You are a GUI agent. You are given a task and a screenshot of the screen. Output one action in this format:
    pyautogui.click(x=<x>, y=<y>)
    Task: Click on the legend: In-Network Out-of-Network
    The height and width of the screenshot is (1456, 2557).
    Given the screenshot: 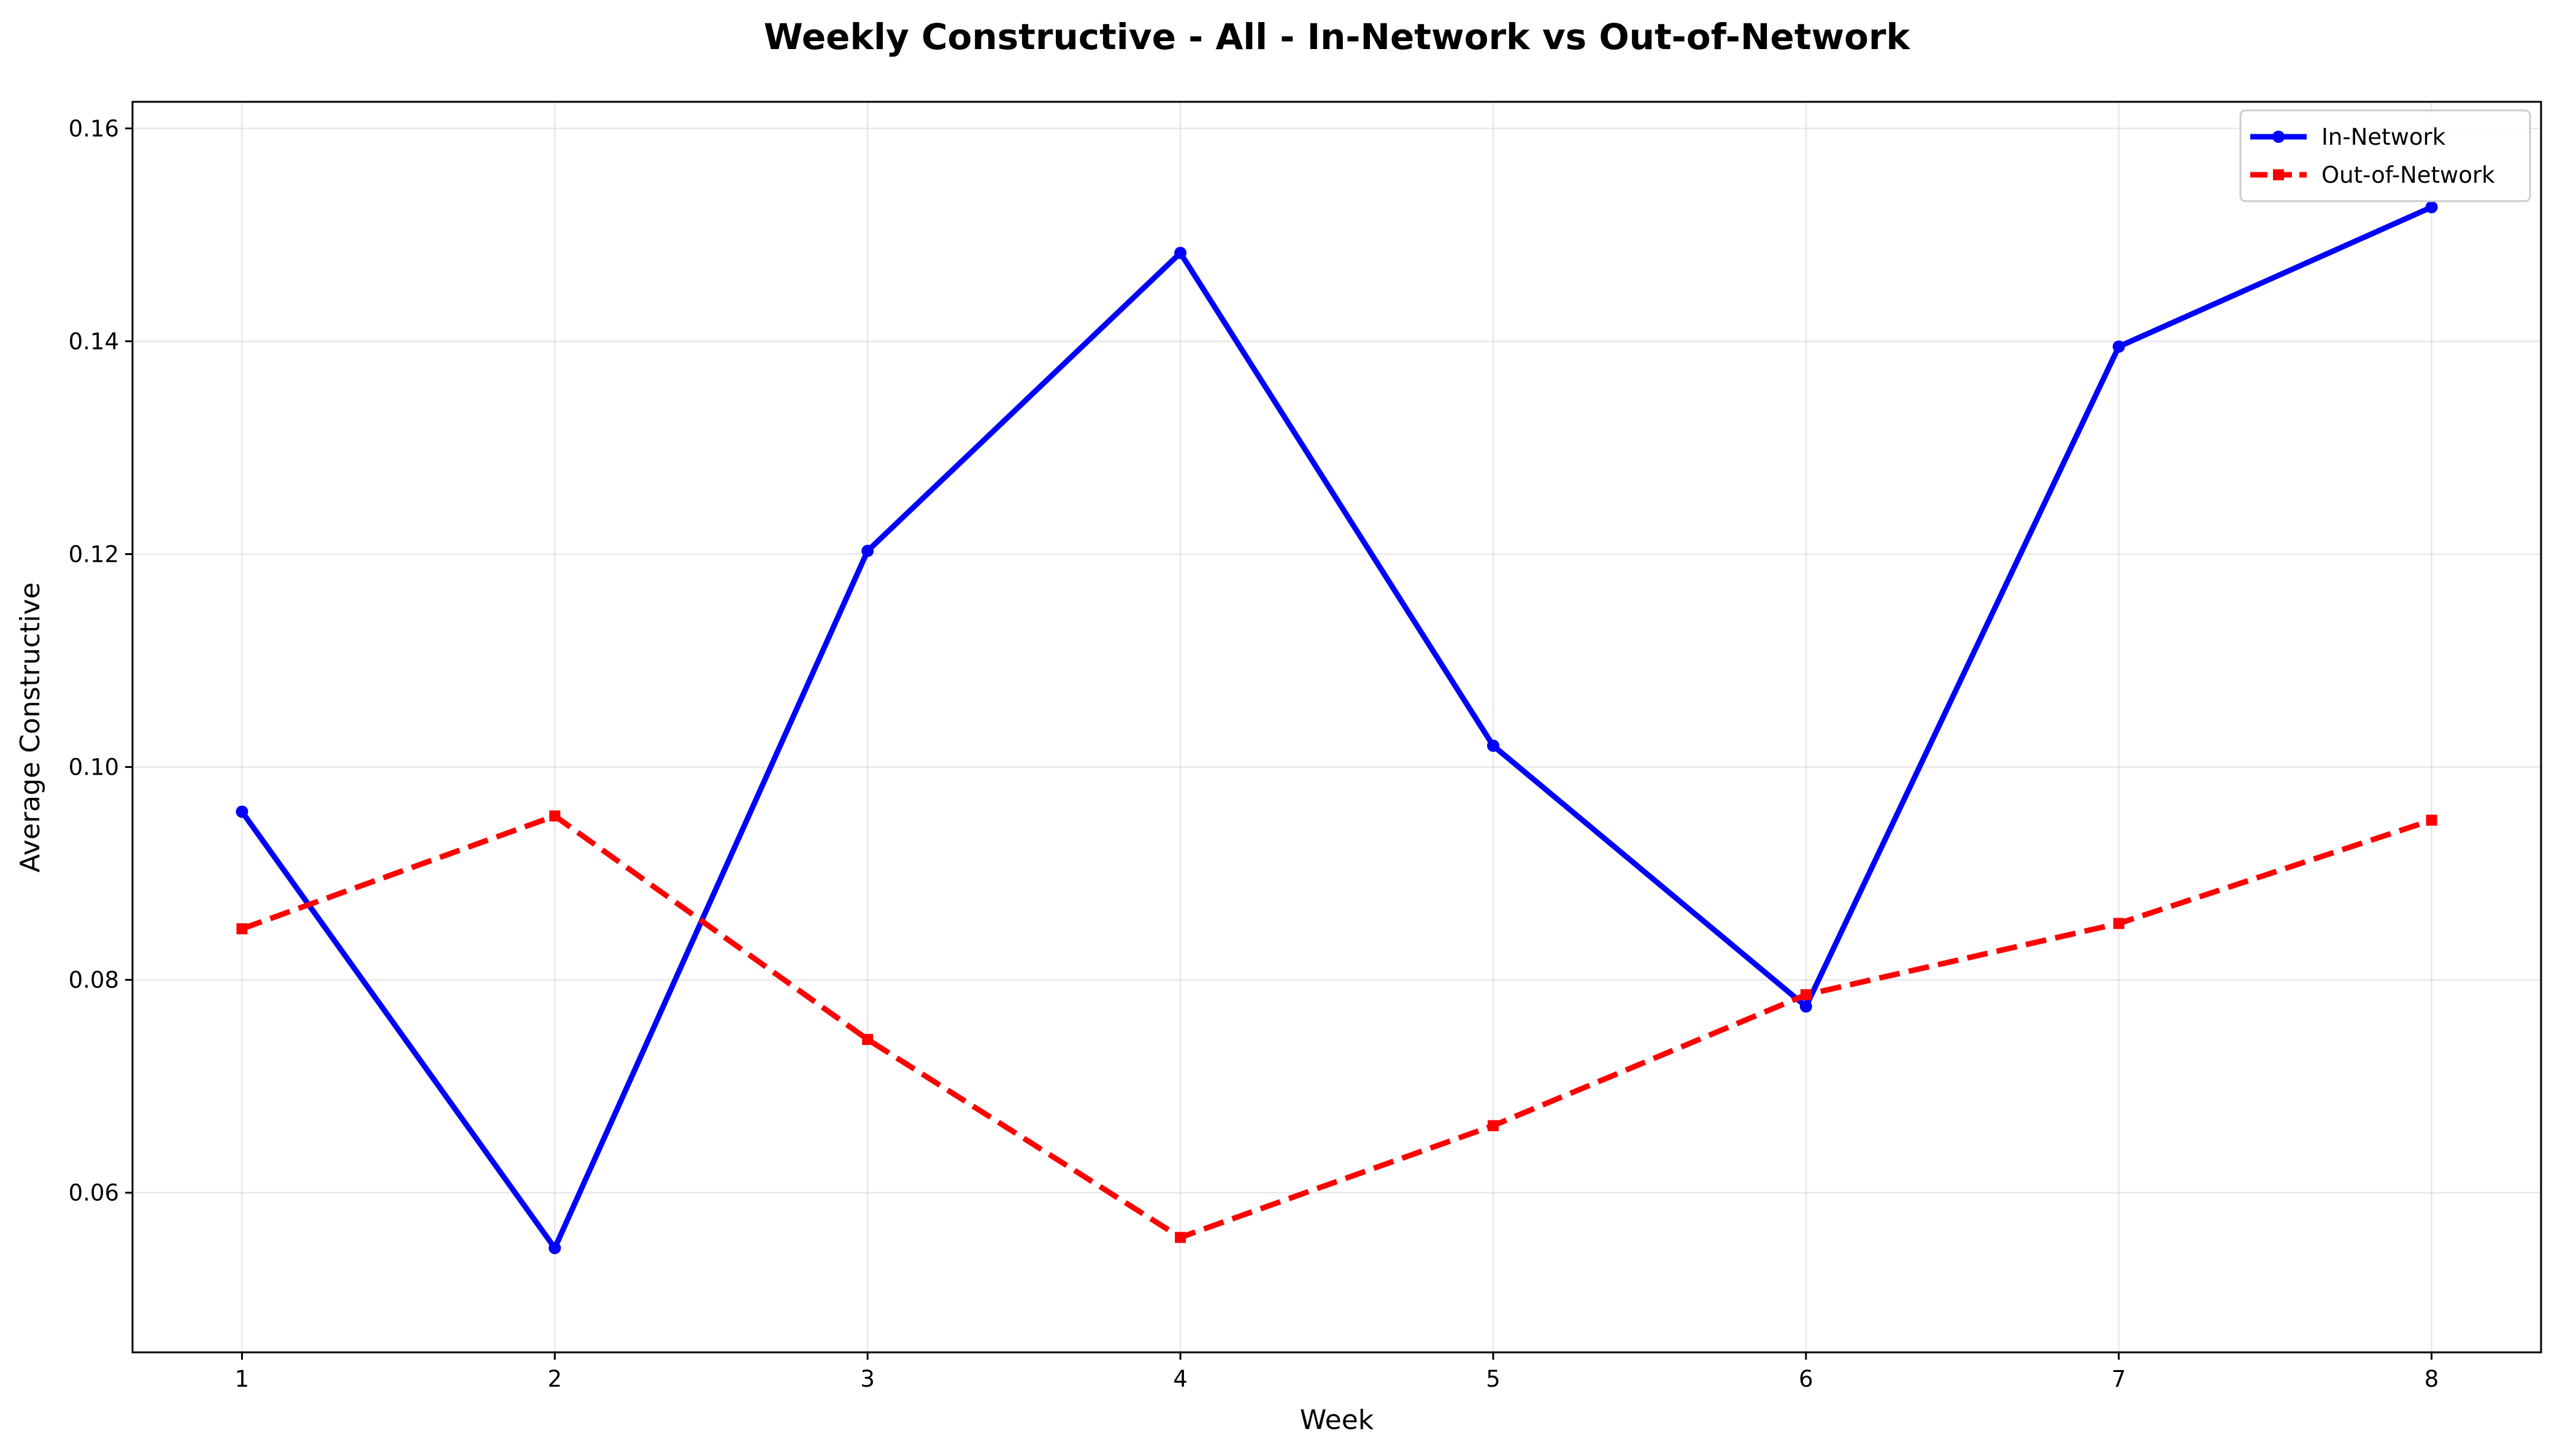 What is the action you would take?
    pyautogui.click(x=2385, y=155)
    